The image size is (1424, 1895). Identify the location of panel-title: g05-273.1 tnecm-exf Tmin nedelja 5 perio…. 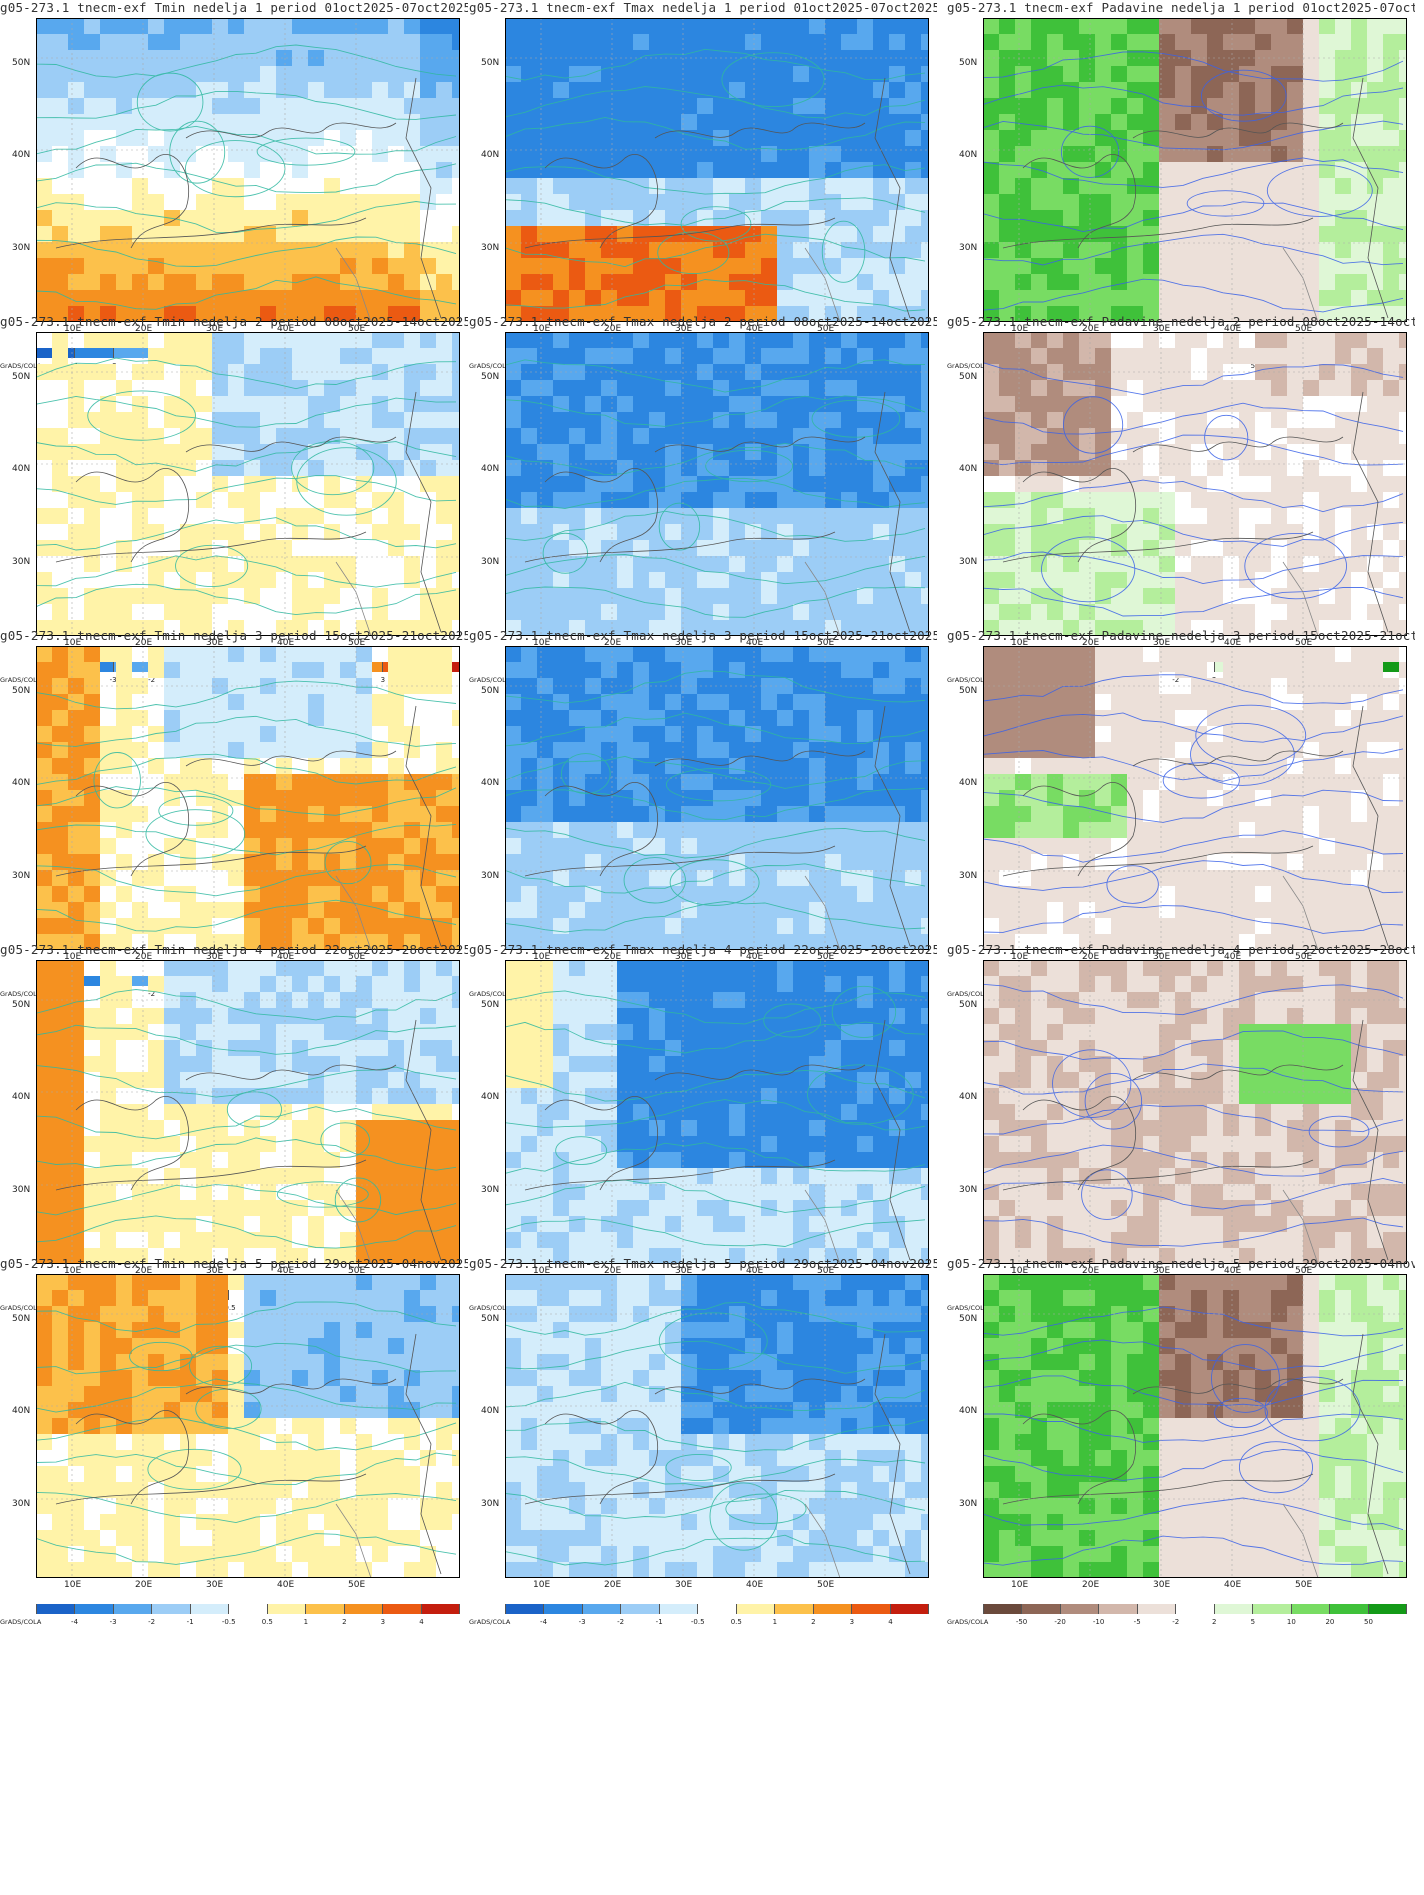
(234, 1263).